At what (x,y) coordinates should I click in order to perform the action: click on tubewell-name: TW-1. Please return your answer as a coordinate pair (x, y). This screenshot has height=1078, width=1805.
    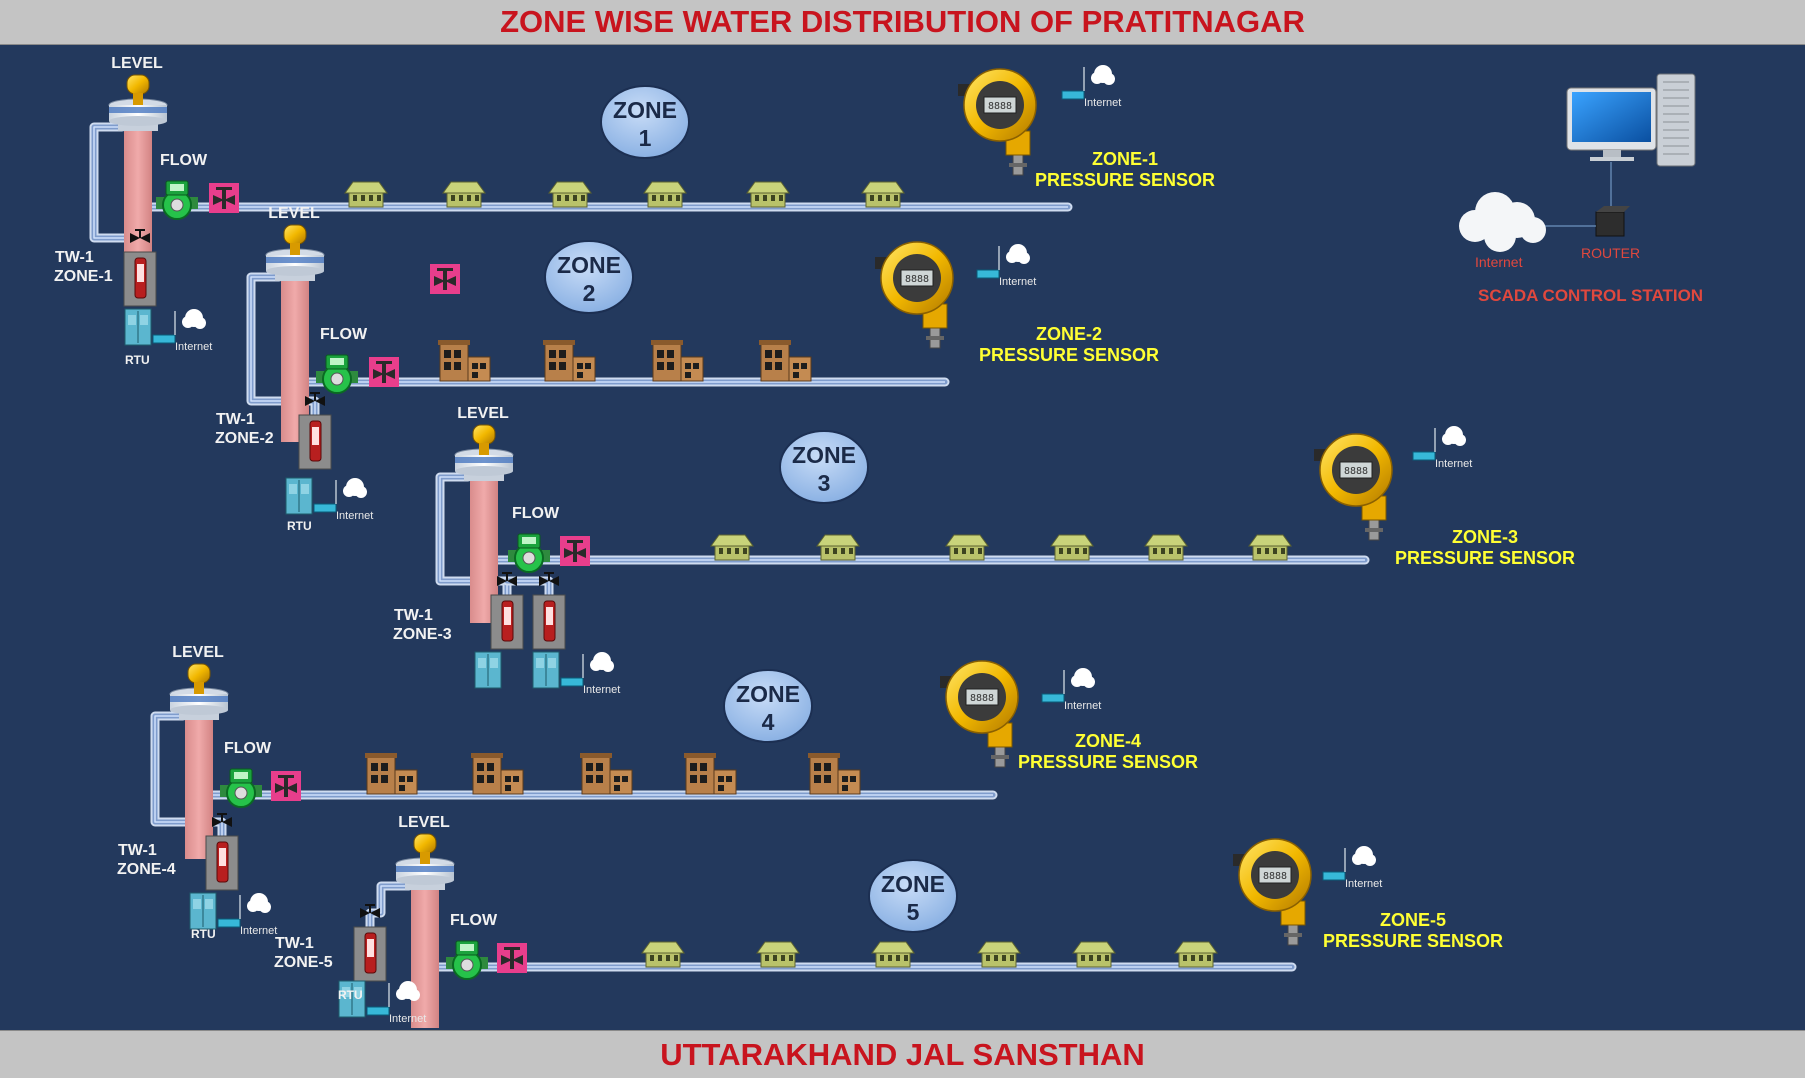
    Looking at the image, I should click on (294, 943).